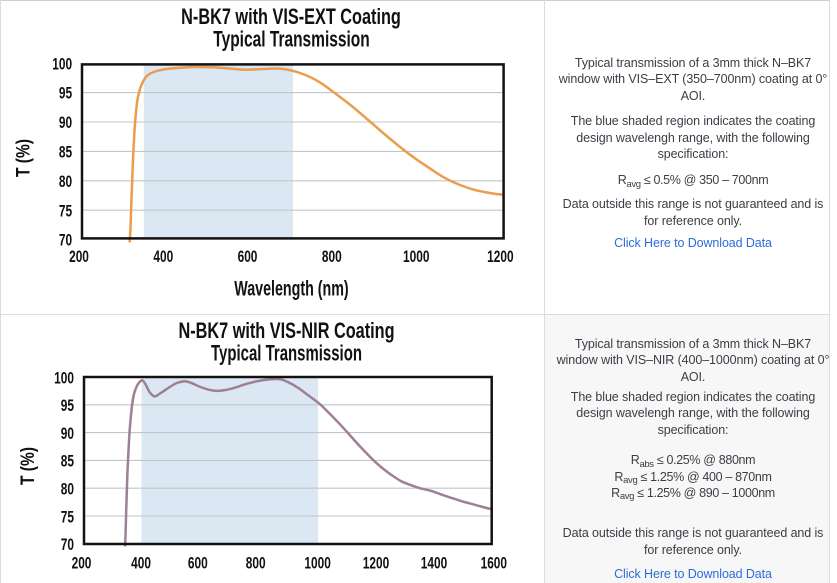  Describe the element at coordinates (291, 288) in the screenshot. I see `svg-text: Wavelength (nm)` at that location.